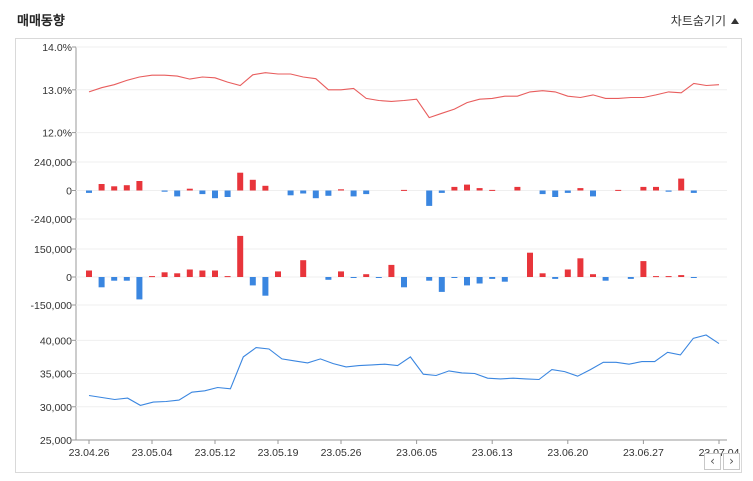  What do you see at coordinates (57, 48) in the screenshot?
I see `y-tick-label: 14.0%` at bounding box center [57, 48].